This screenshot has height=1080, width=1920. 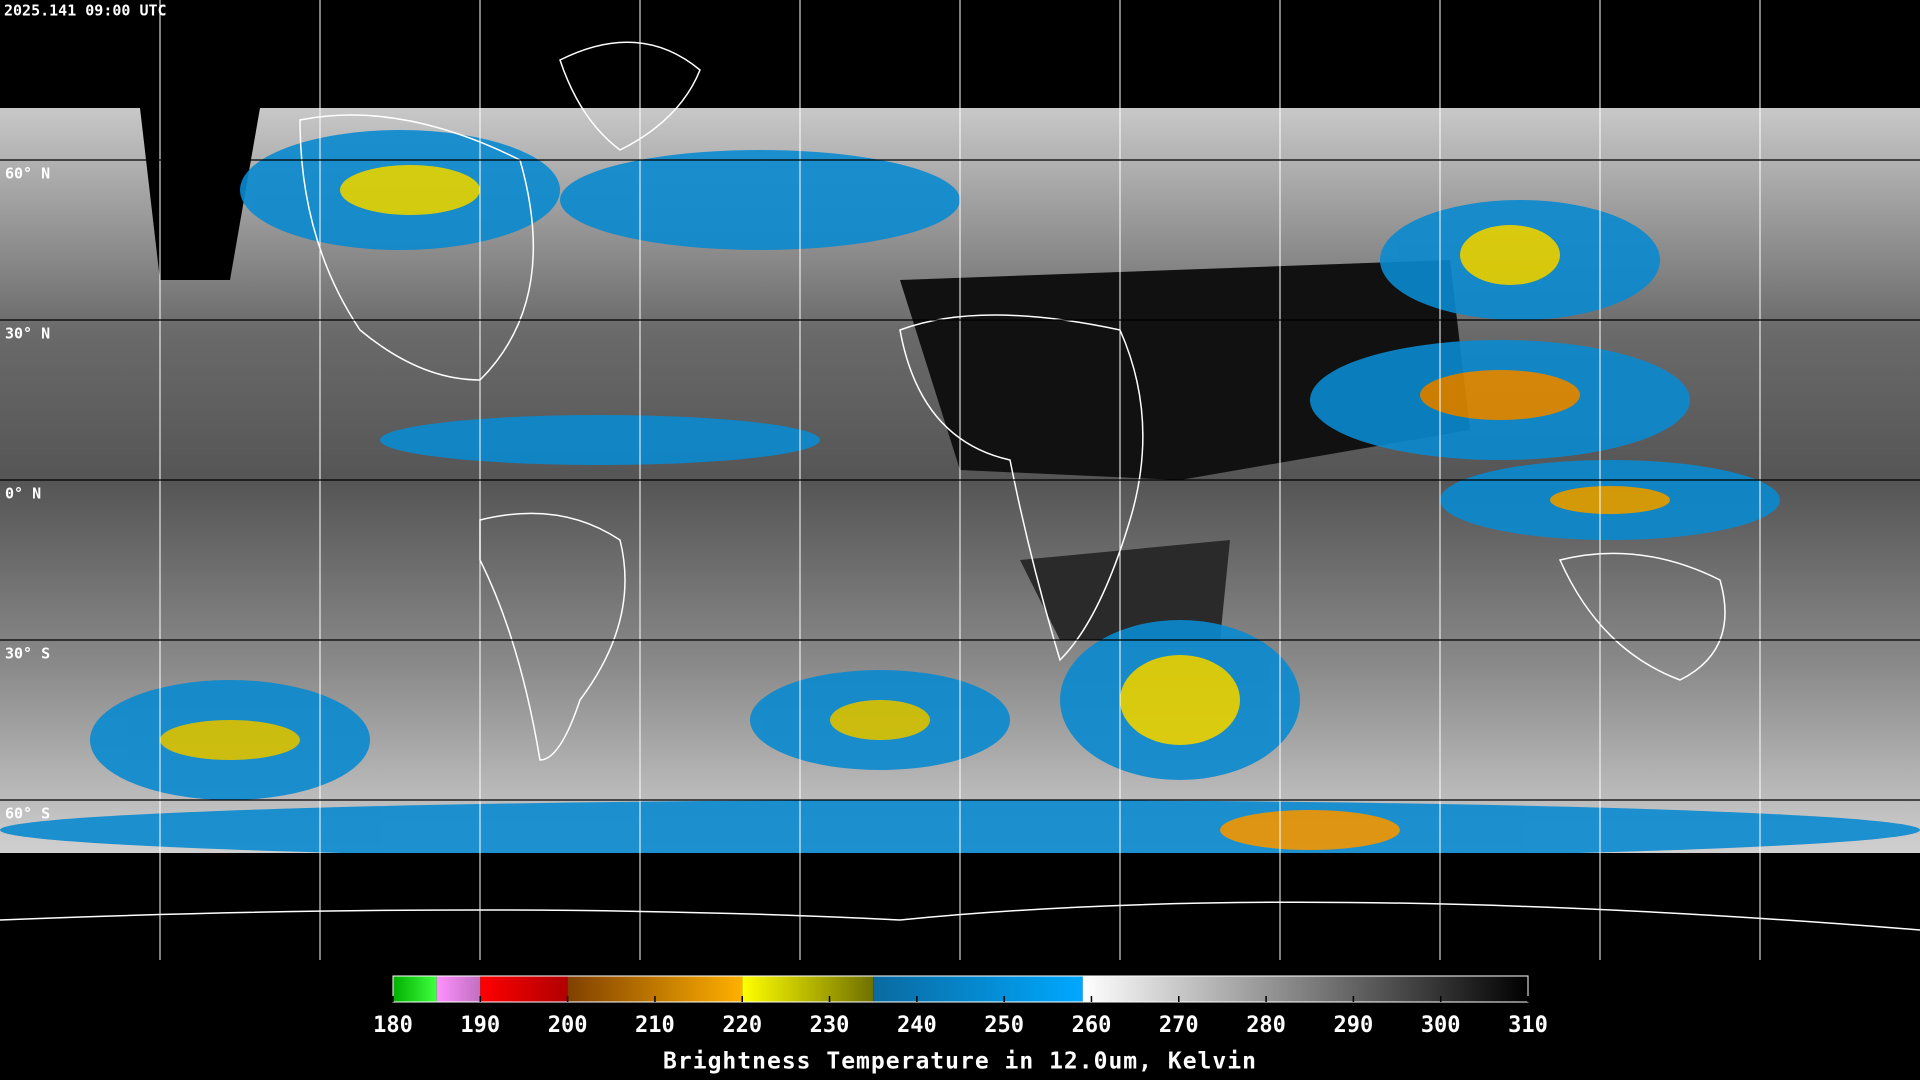 What do you see at coordinates (1125, 590) in the screenshot?
I see `dark-africa-region` at bounding box center [1125, 590].